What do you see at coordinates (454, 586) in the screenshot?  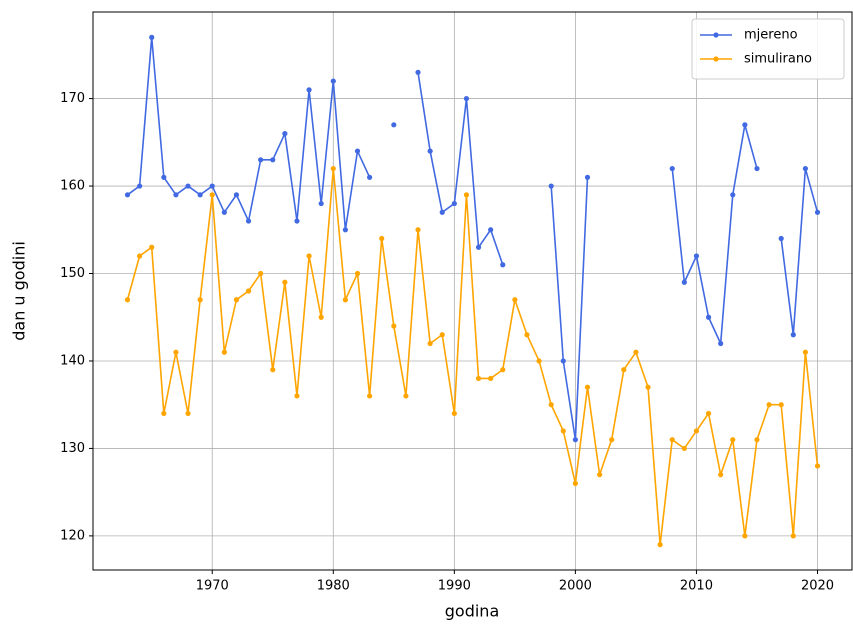 I see `x-tick-label: 1990` at bounding box center [454, 586].